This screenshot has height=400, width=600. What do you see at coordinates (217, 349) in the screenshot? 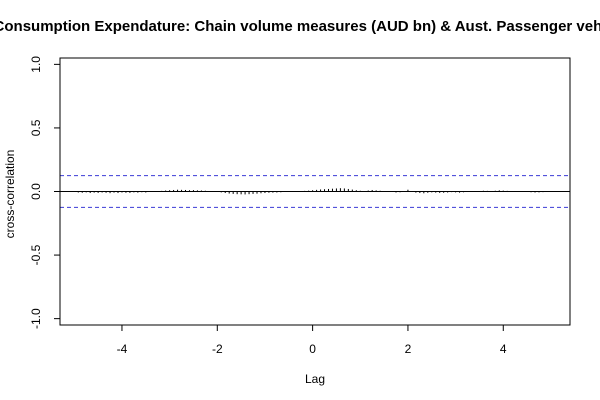
I see `x-tick-label: -2` at bounding box center [217, 349].